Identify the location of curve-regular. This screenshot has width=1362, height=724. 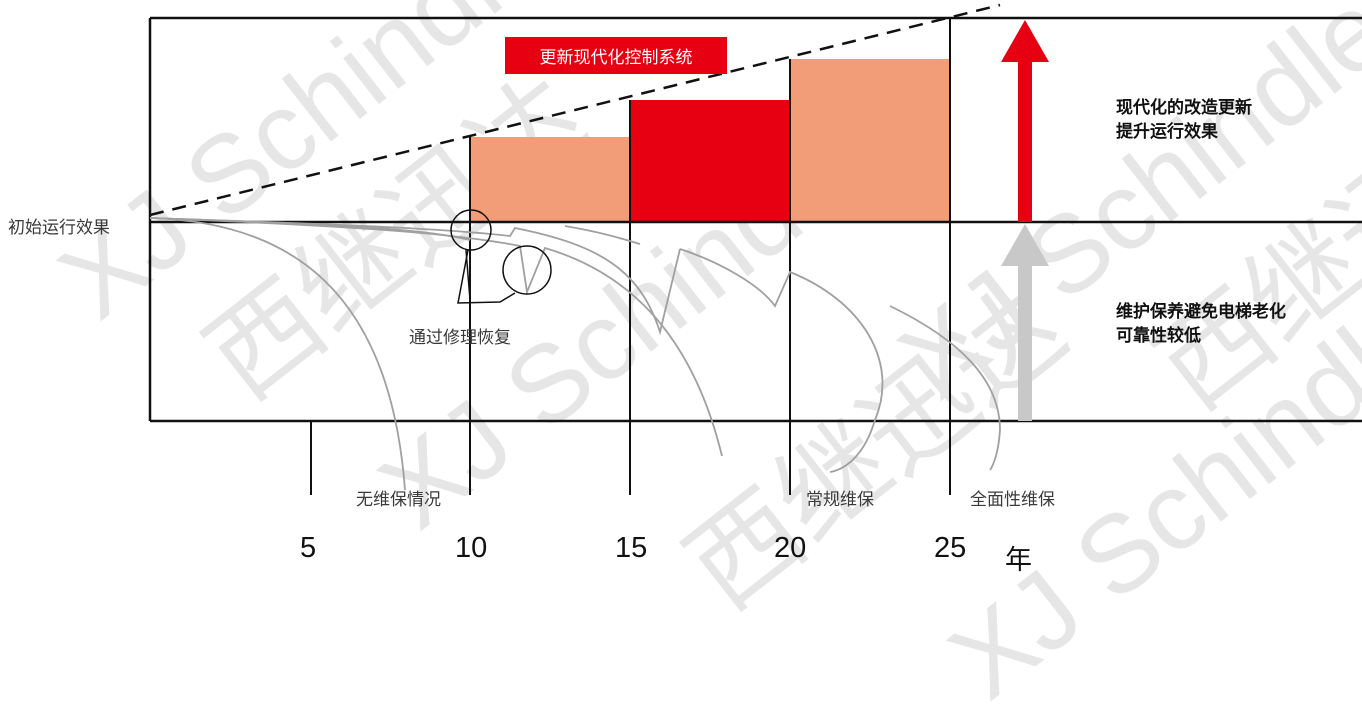
(436, 337).